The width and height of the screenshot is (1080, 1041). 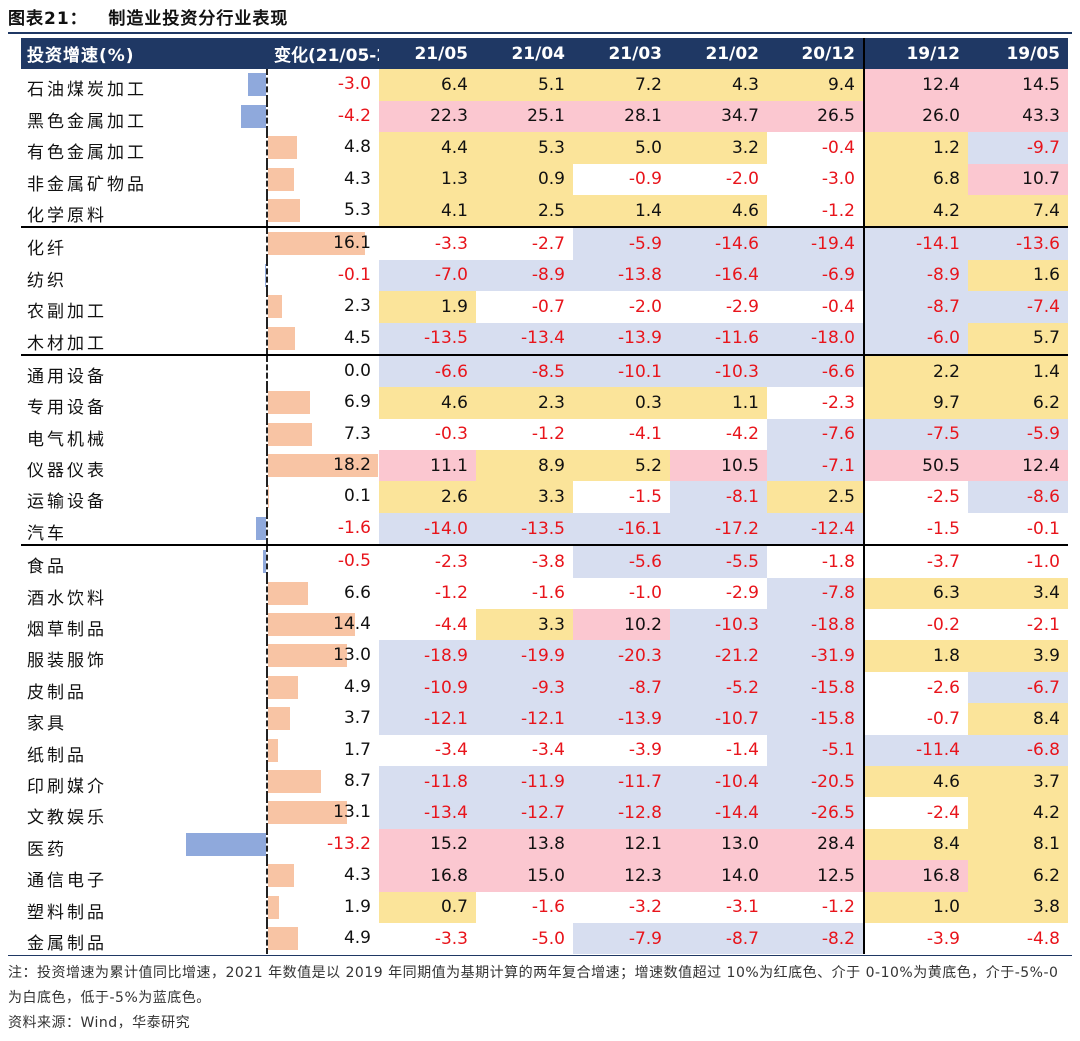 I want to click on table-row: 运输设备 0.1 2.6 3.3 -1.5 -8.1 2.5 -2.5 -8.6, so click(x=544, y=497).